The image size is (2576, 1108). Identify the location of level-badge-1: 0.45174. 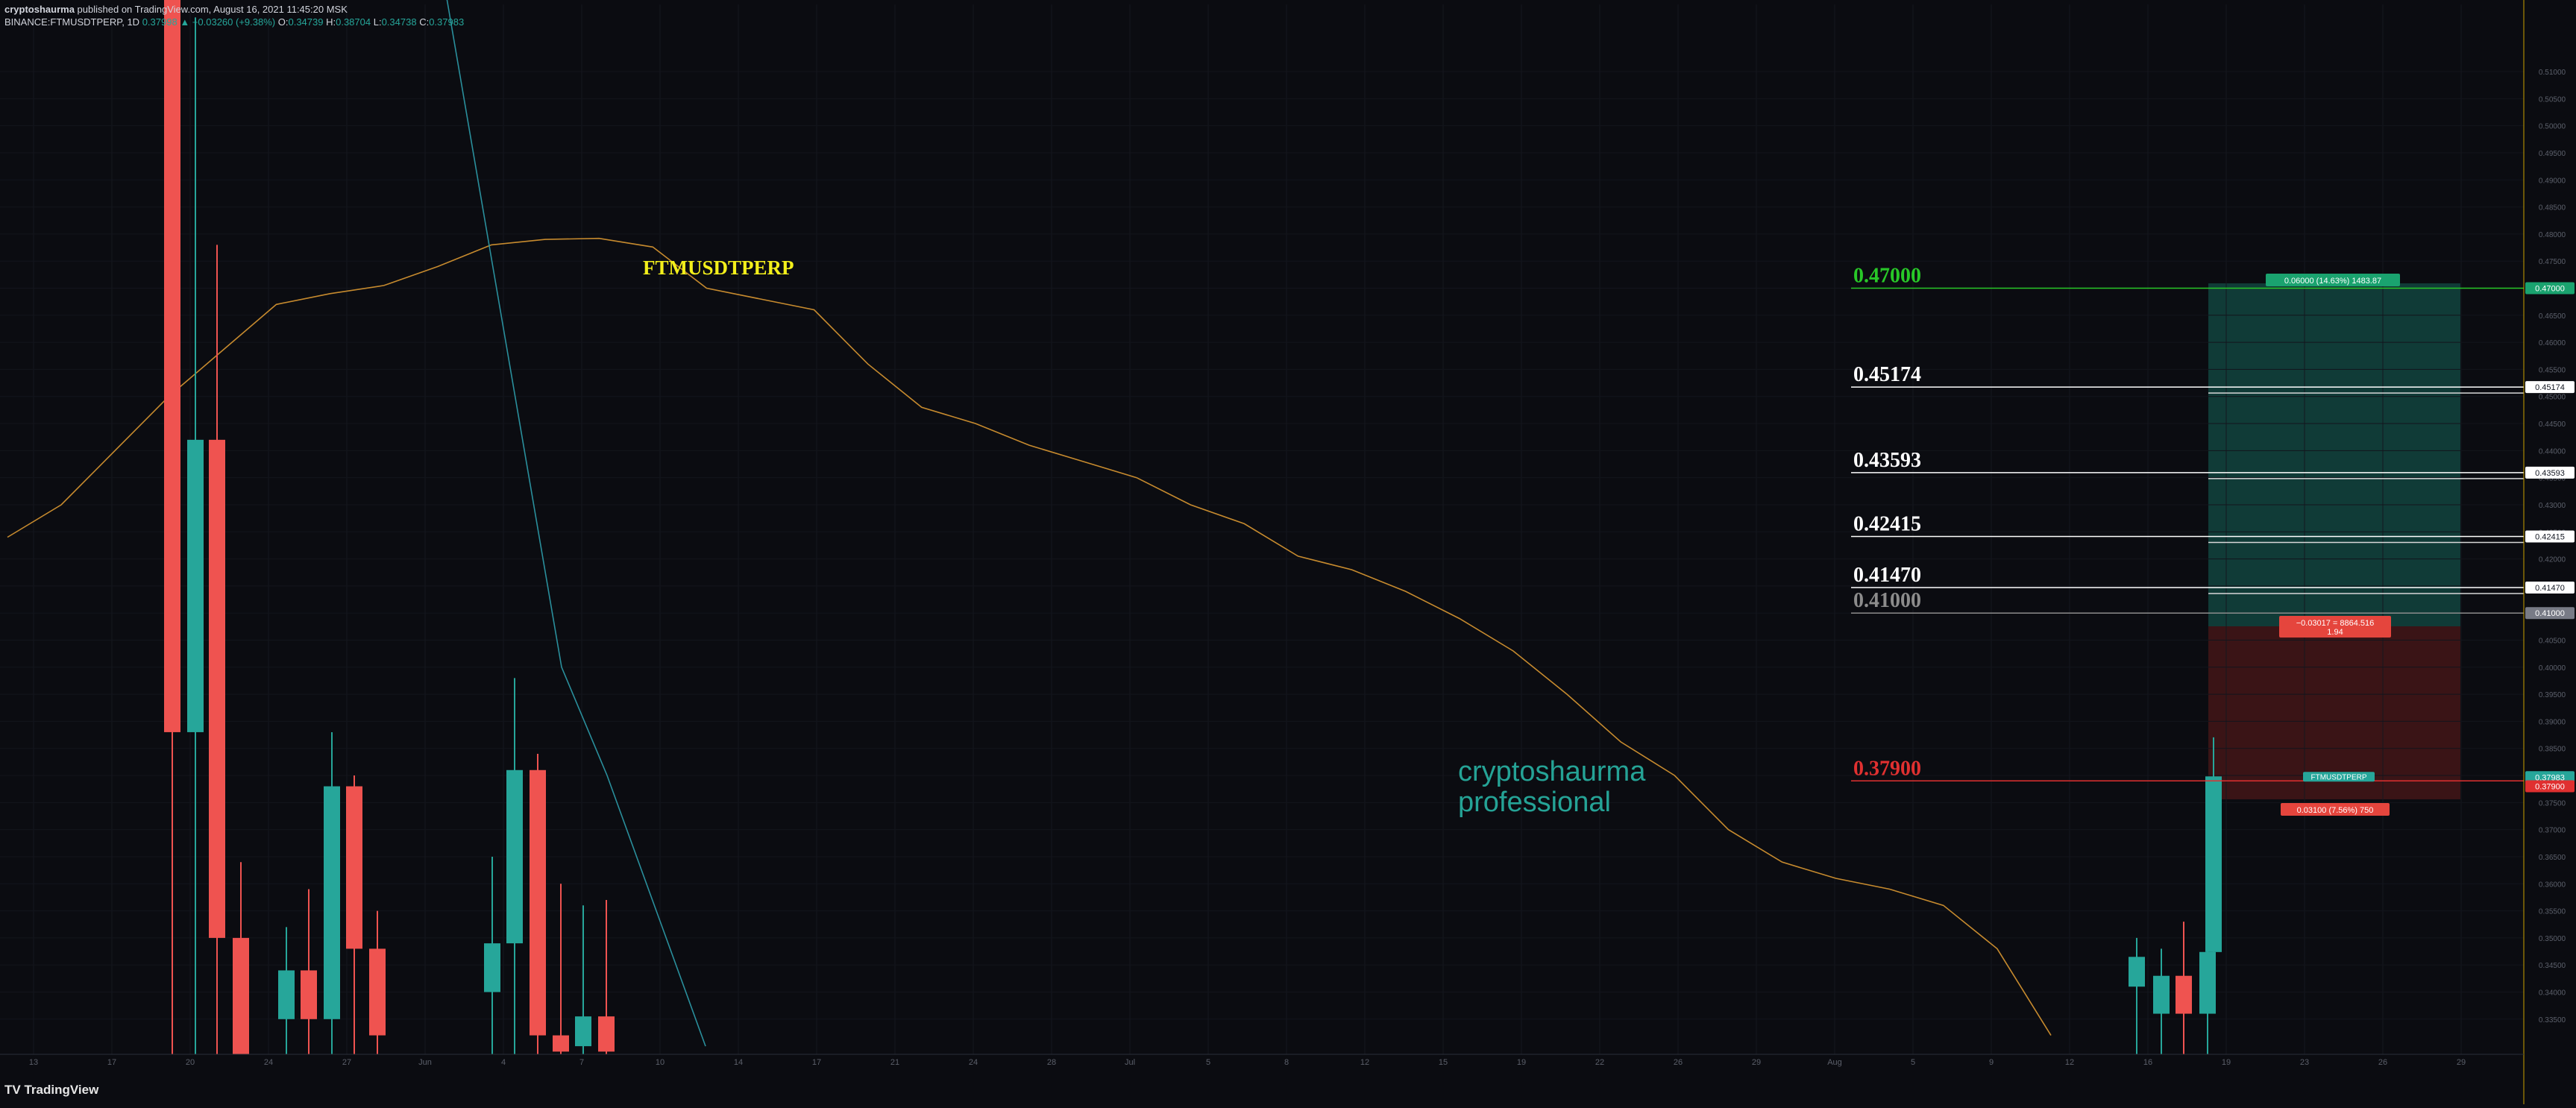
(2550, 387).